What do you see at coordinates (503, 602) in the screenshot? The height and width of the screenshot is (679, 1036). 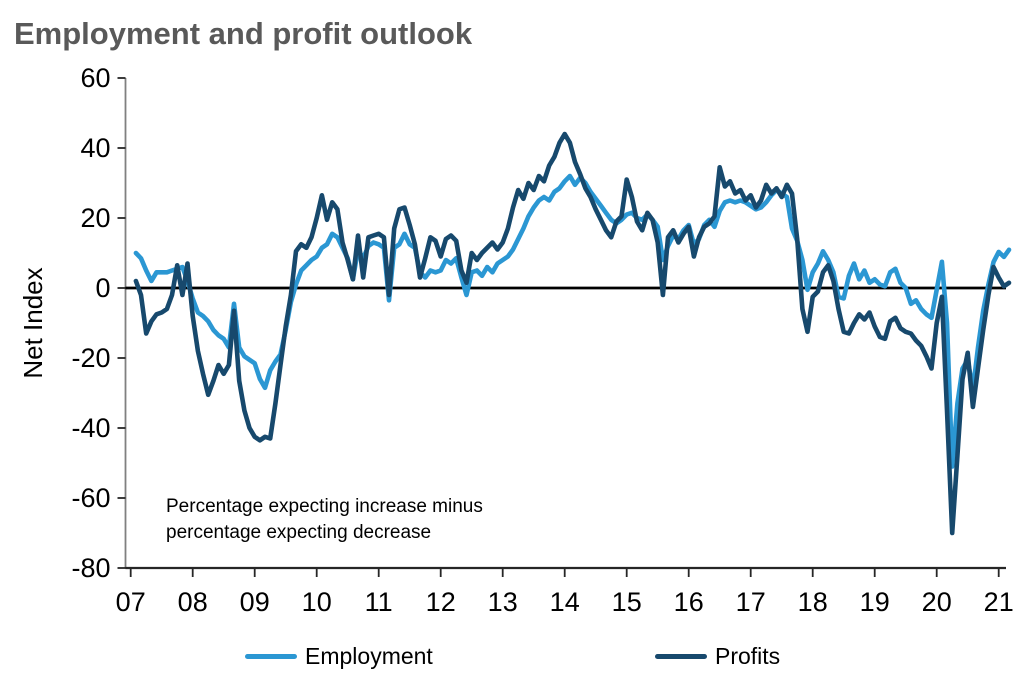 I see `x-tick-label: 13` at bounding box center [503, 602].